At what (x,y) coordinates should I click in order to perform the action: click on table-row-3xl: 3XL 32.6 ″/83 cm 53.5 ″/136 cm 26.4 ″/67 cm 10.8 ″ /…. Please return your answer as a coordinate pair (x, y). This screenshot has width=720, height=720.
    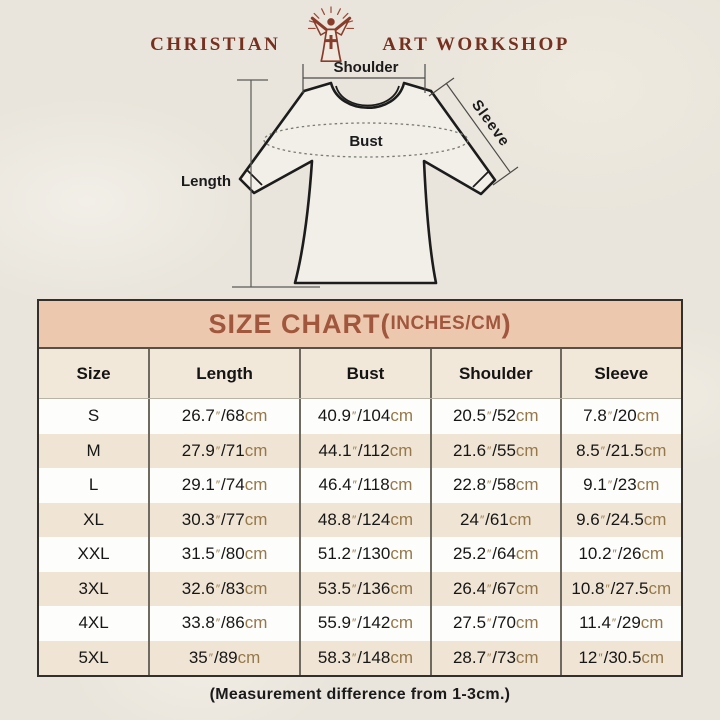
    Looking at the image, I should click on (360, 588).